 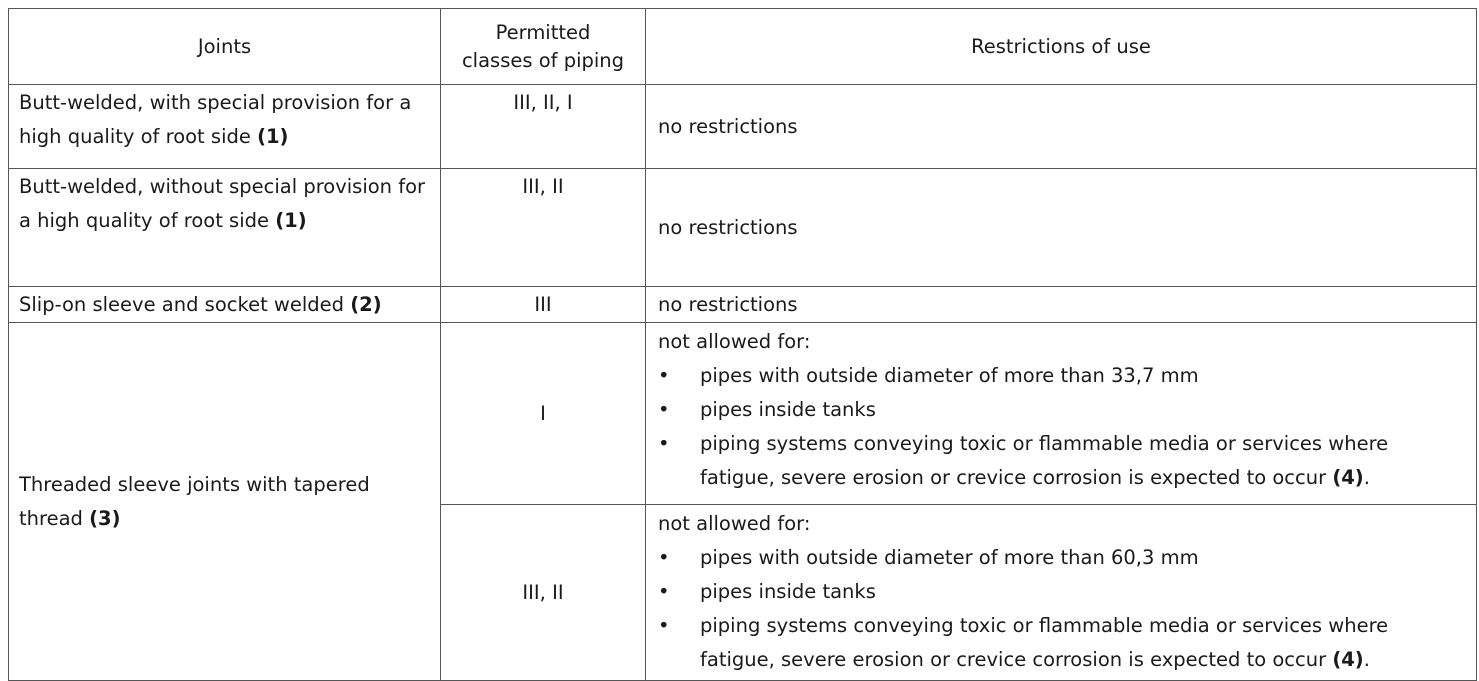 What do you see at coordinates (543, 46) in the screenshot?
I see `header-permitted-classes: Permitted classes of piping` at bounding box center [543, 46].